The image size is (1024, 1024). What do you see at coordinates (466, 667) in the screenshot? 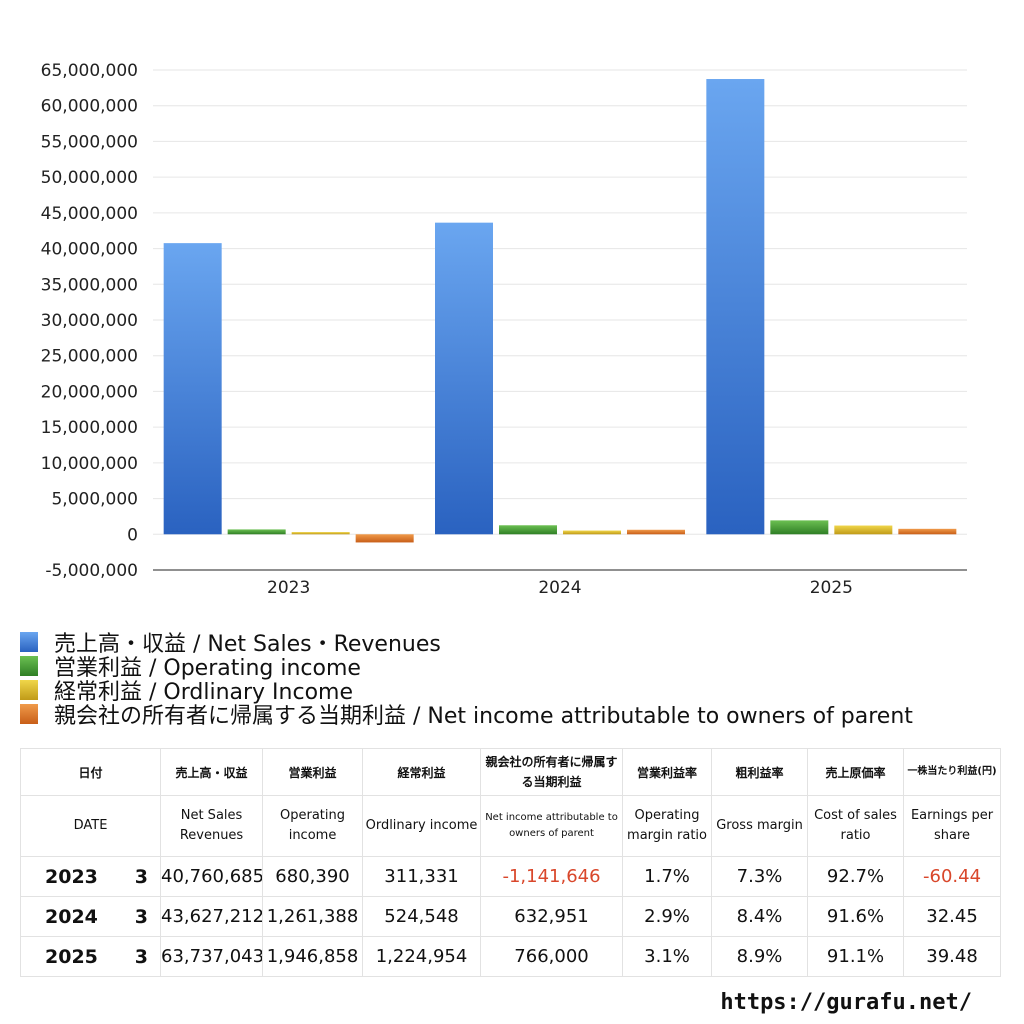
I see `legend-item-operating-income: 営業利益 / Operating income` at bounding box center [466, 667].